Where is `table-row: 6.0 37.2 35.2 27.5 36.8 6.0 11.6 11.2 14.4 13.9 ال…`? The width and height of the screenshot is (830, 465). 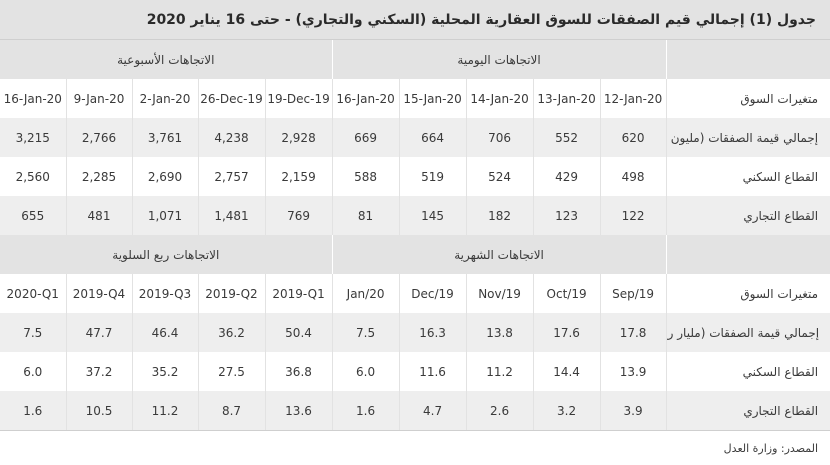
table-row: 6.0 37.2 35.2 27.5 36.8 6.0 11.6 11.2 14.4 13.9 ال… is located at coordinates (415, 371).